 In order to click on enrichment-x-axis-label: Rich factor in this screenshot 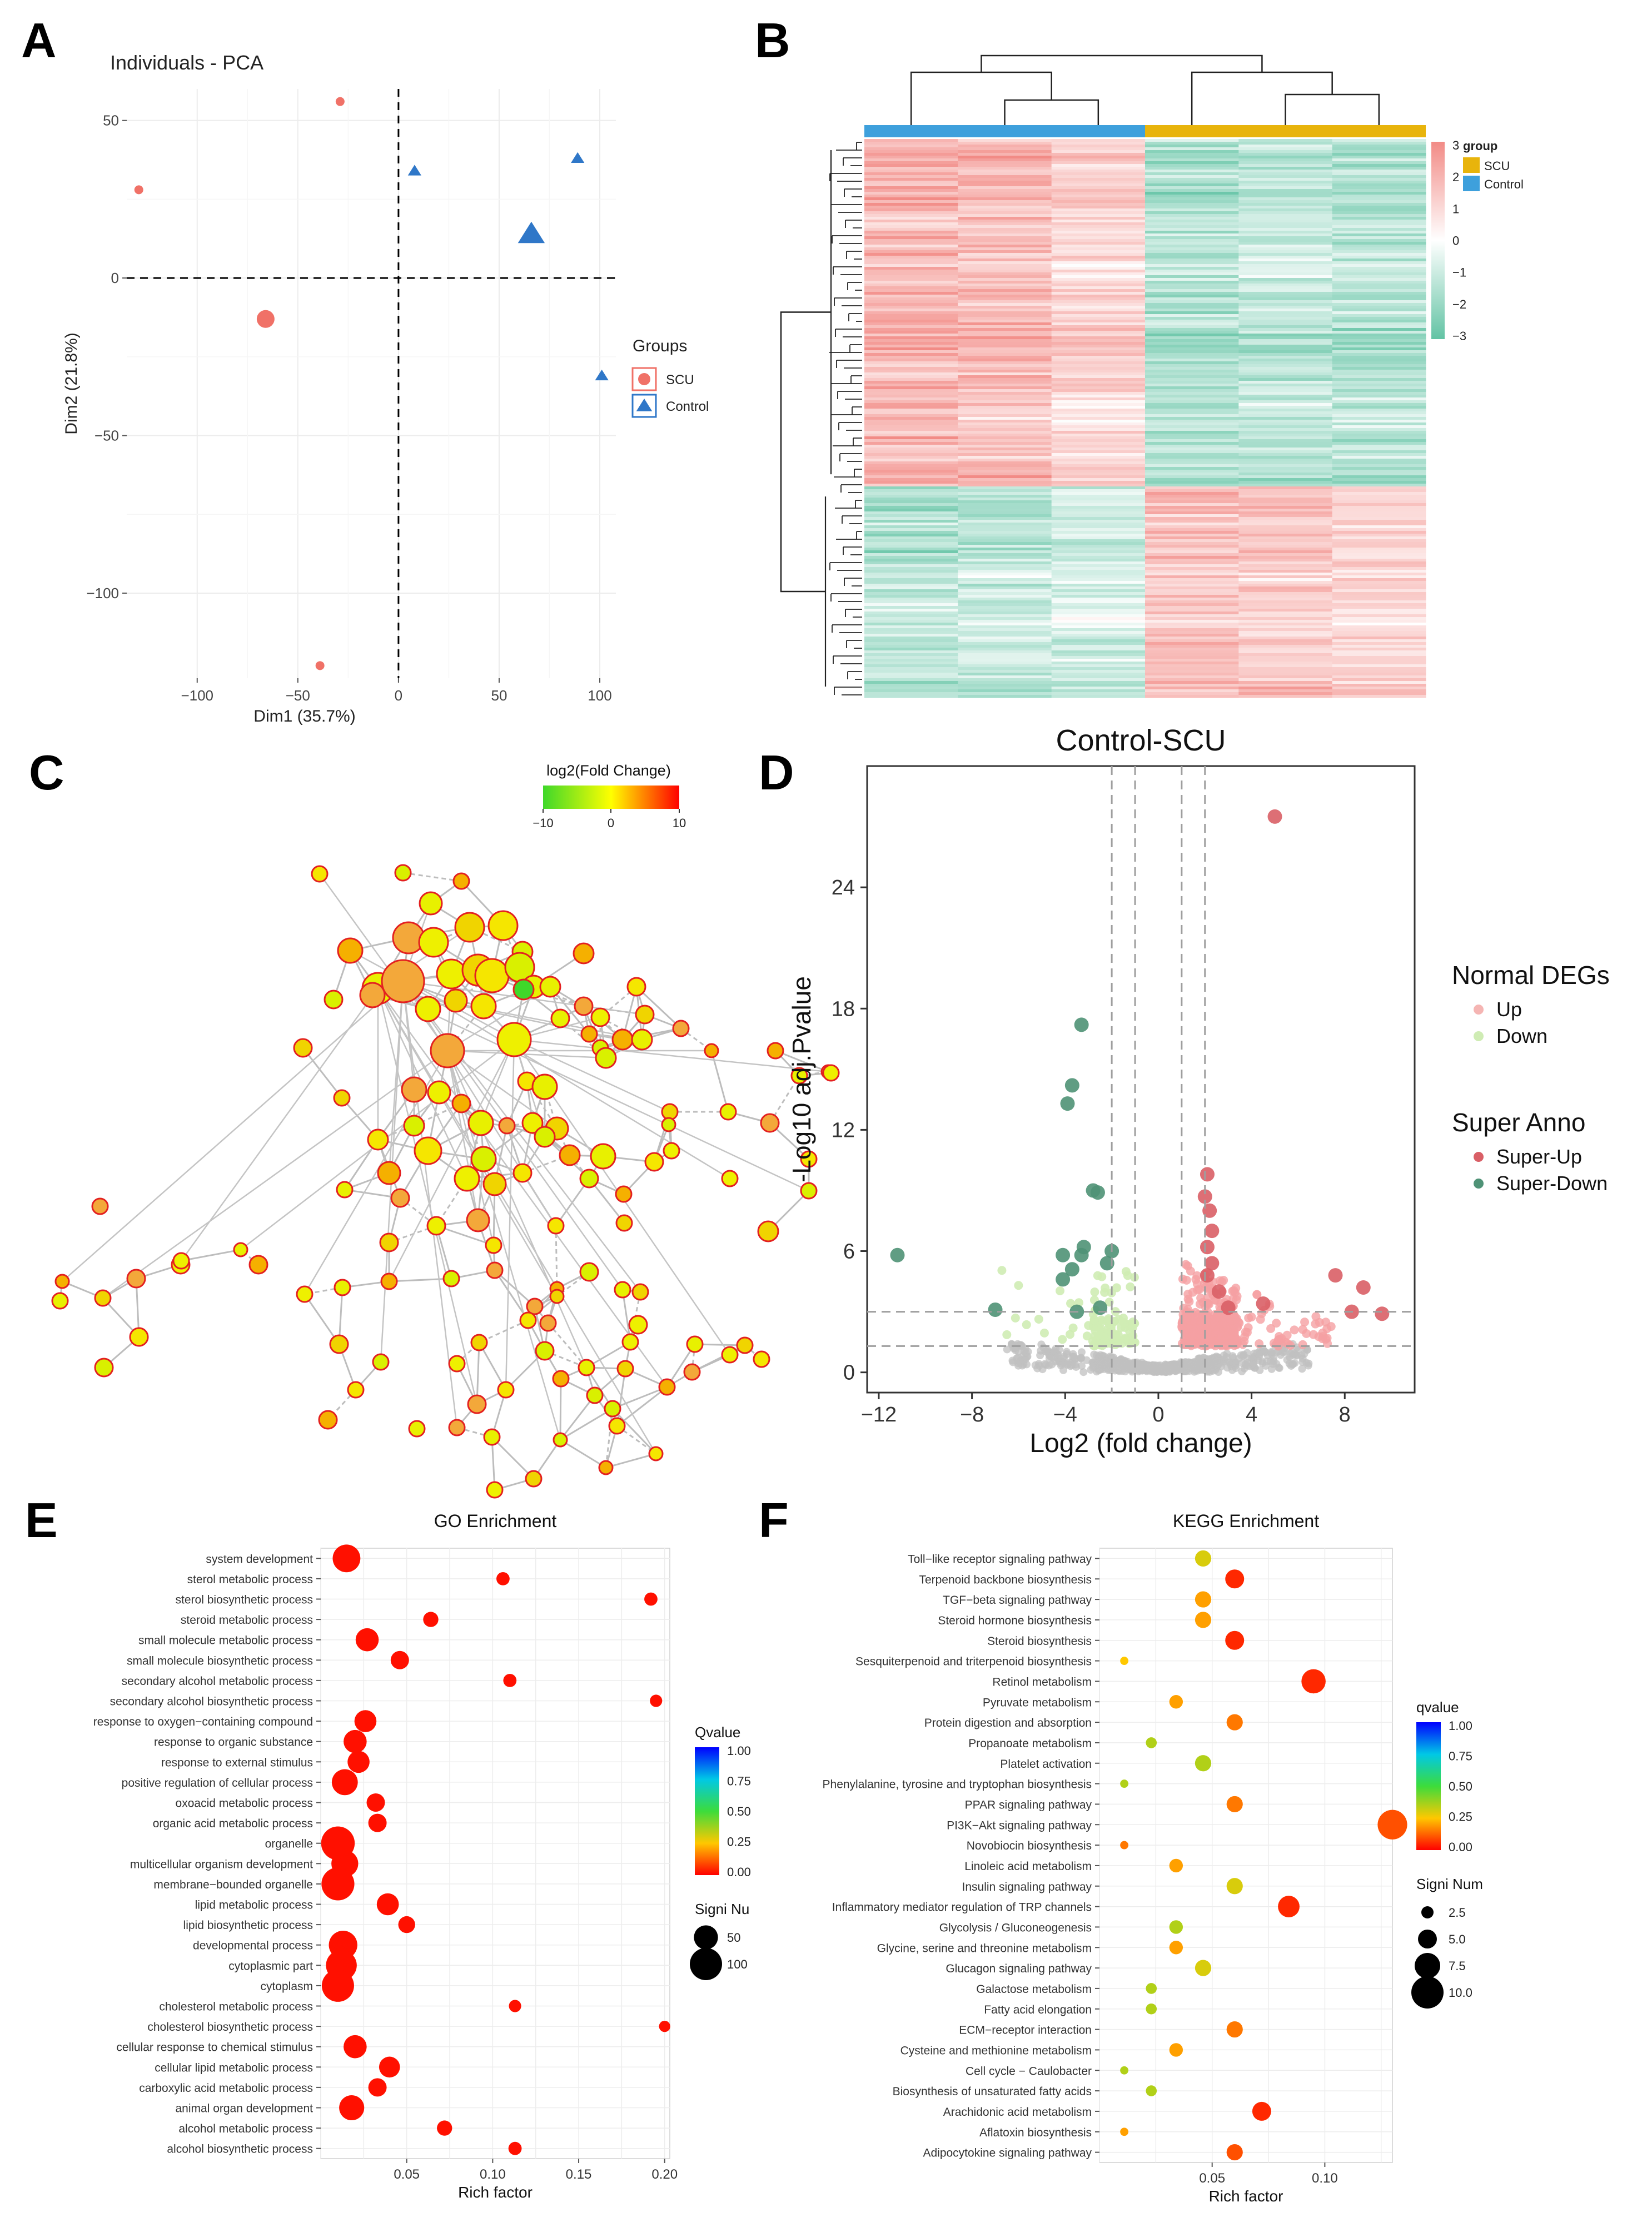, I will do `click(1246, 2196)`.